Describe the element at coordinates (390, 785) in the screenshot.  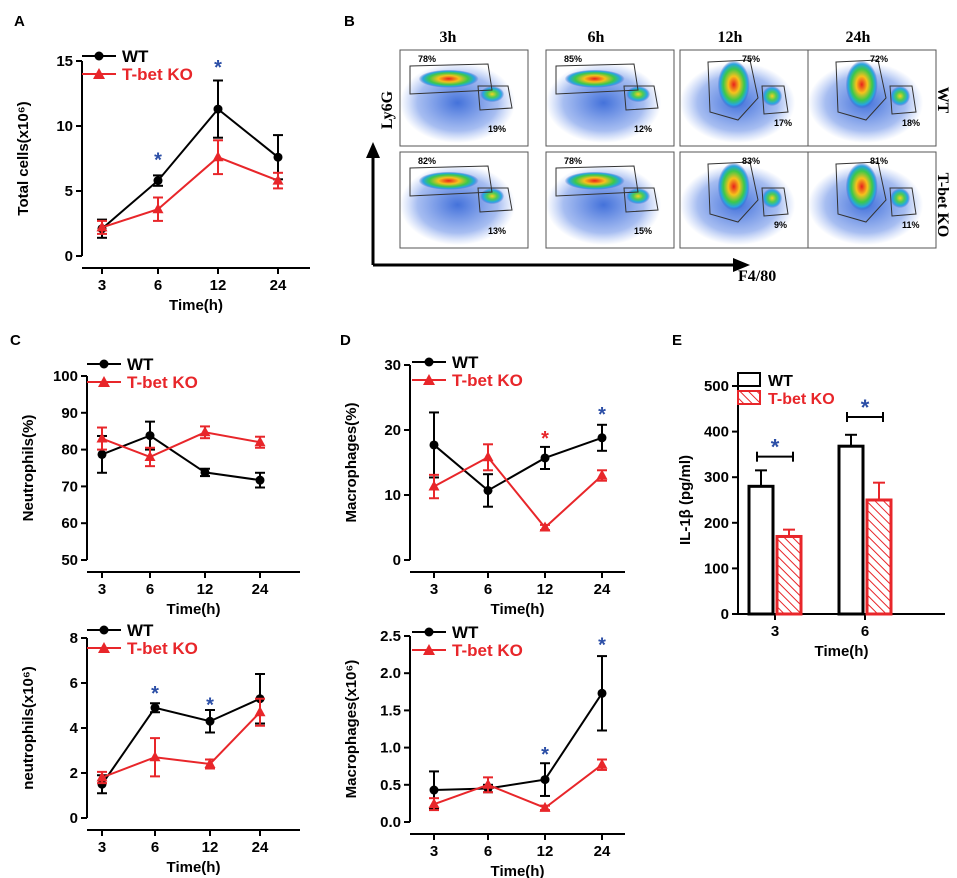
I see `y-tick-label: 0.5` at that location.